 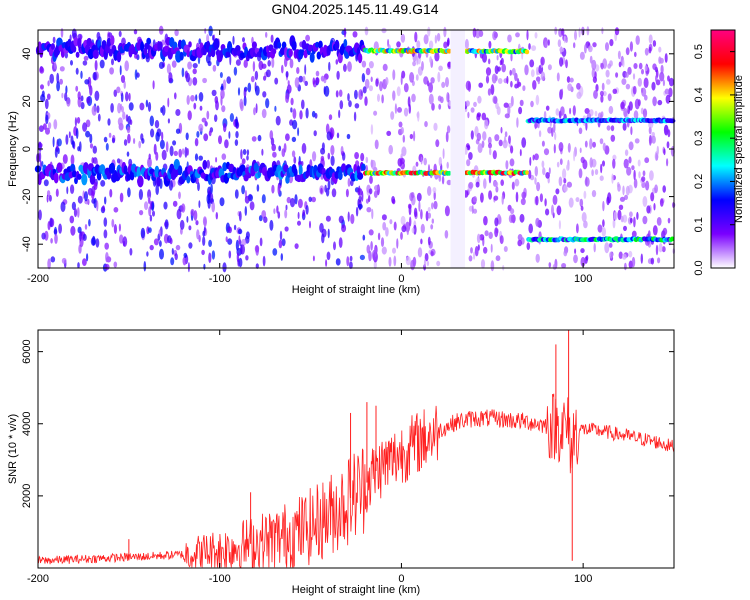 I want to click on y-tick-label: 2000, so click(x=27, y=496).